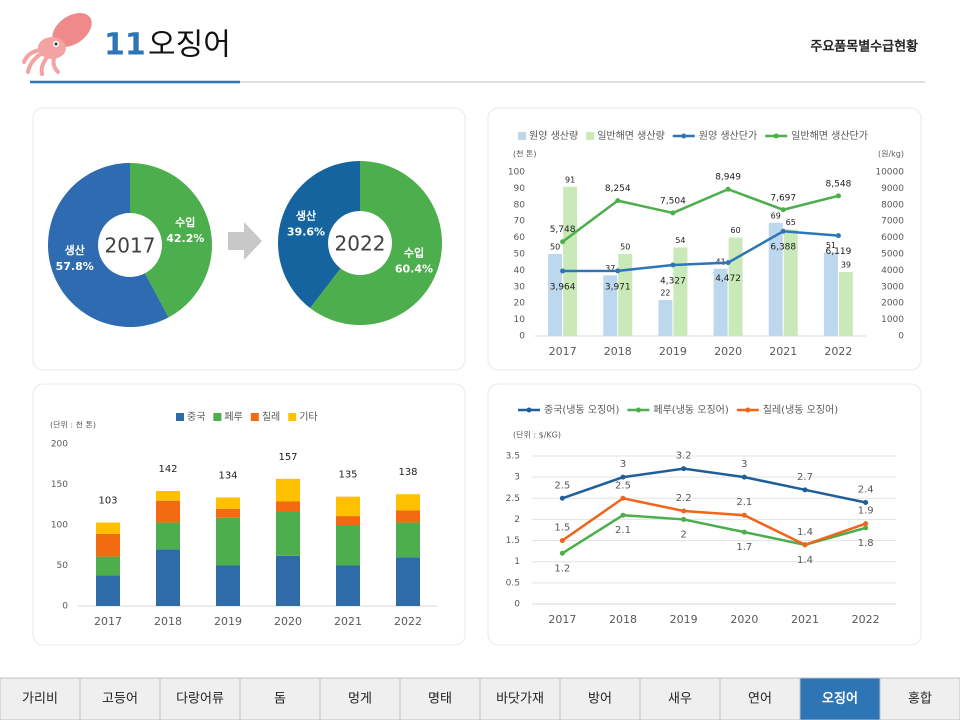 This screenshot has height=720, width=960. Describe the element at coordinates (513, 541) in the screenshot. I see `tick-label: 1.5` at that location.